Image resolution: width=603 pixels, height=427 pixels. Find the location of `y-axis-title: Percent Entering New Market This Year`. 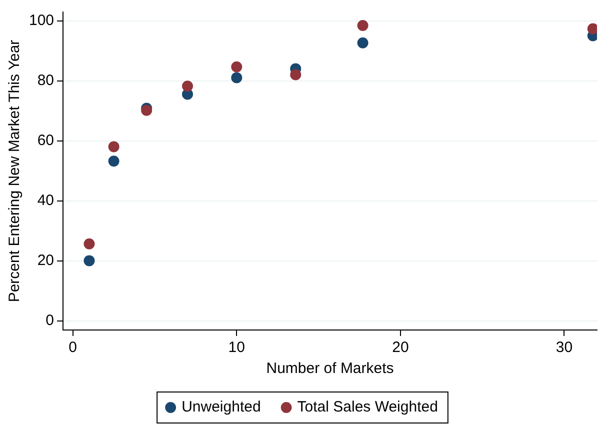

y-axis-title: Percent Entering New Market This Year is located at coordinates (15, 171).